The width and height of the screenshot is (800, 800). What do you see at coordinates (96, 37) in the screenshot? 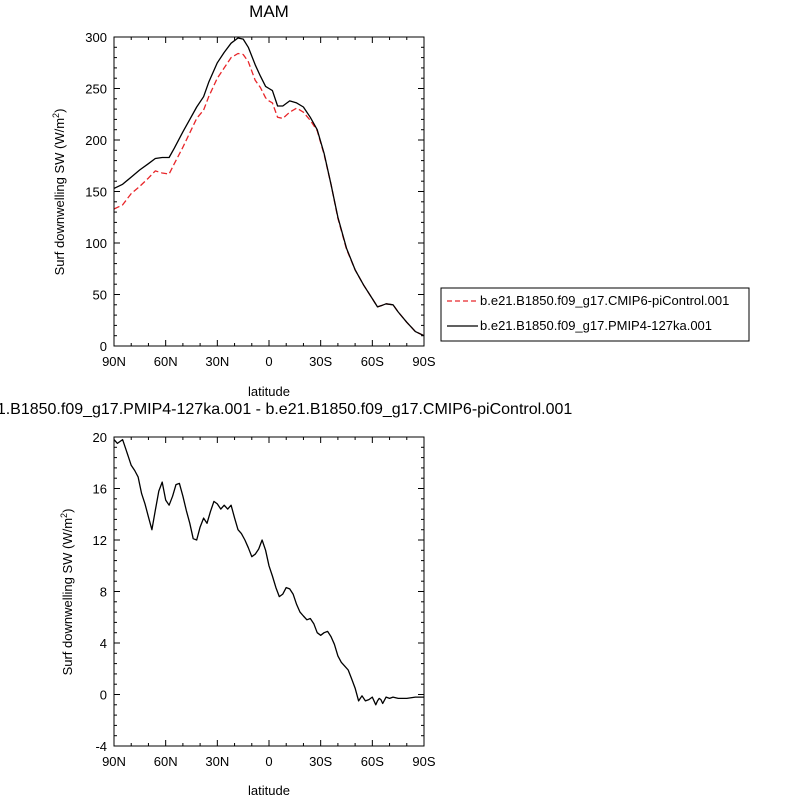
I see `y-tick-label: 300` at bounding box center [96, 37].